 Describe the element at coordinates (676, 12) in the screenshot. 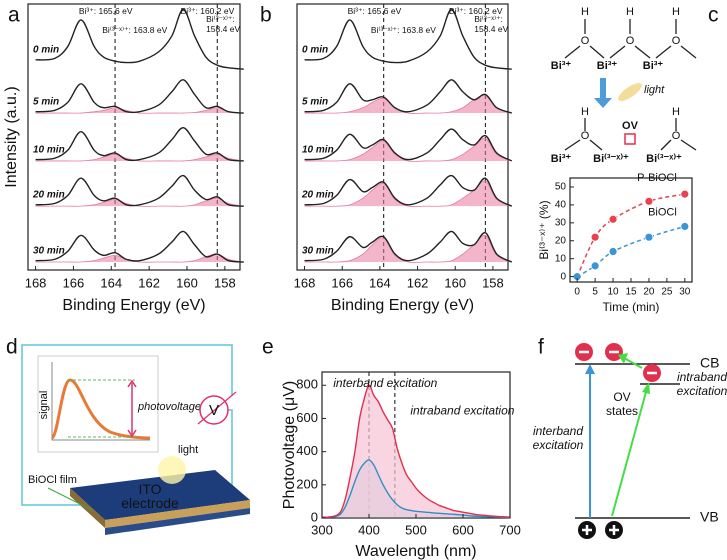

I see `atom: H` at that location.